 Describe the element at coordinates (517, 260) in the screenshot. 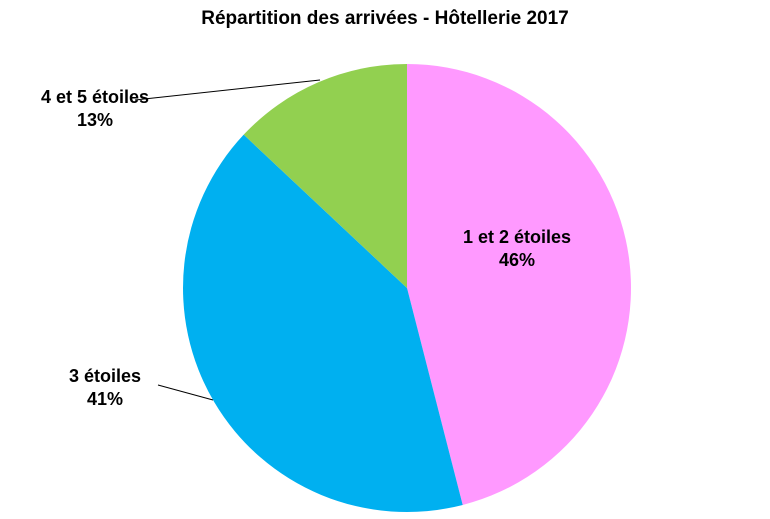

I see `value-label: 46%` at that location.